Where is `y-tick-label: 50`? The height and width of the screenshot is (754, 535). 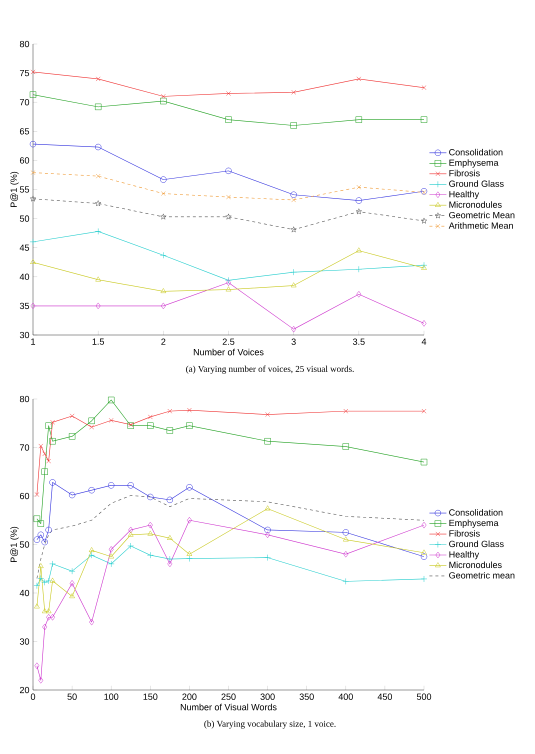
y-tick-label: 50 is located at coordinates (25, 218).